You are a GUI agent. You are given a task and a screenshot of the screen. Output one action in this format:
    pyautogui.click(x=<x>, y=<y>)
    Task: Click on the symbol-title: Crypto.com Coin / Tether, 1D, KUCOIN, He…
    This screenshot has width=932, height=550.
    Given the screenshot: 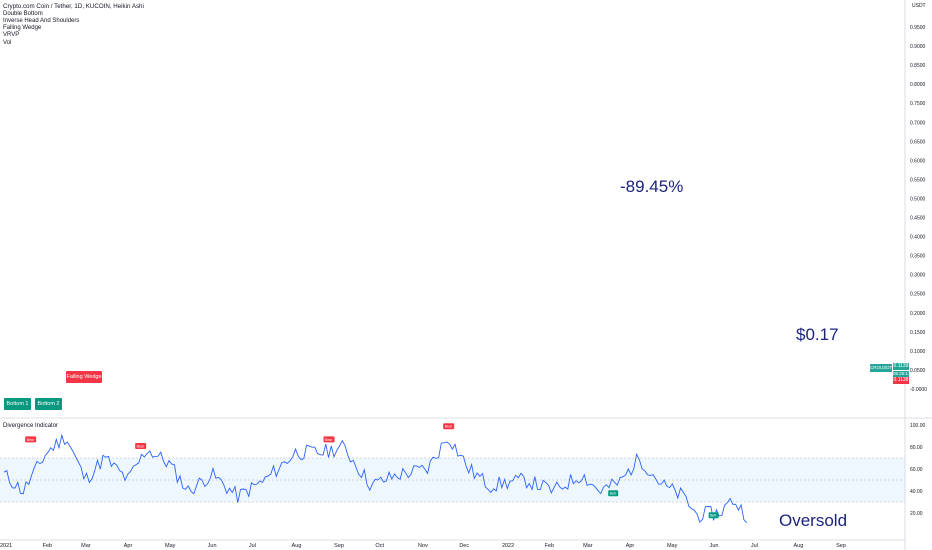 What is the action you would take?
    pyautogui.click(x=73, y=6)
    